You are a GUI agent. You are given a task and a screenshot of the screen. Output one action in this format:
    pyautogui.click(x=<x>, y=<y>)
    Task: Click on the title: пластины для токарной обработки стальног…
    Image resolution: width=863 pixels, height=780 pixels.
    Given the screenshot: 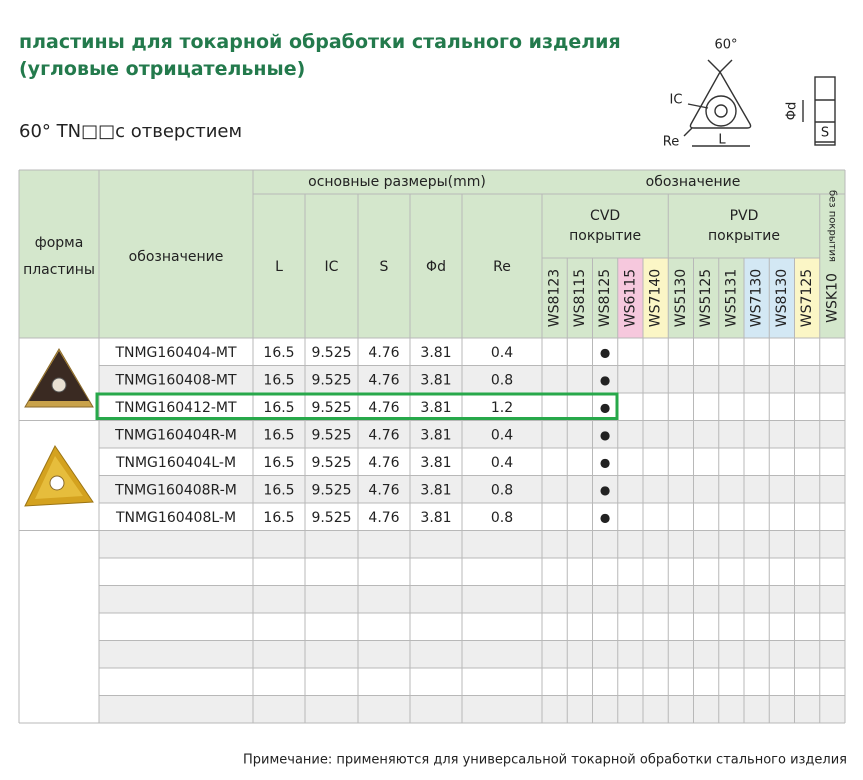 What is the action you would take?
    pyautogui.click(x=320, y=42)
    